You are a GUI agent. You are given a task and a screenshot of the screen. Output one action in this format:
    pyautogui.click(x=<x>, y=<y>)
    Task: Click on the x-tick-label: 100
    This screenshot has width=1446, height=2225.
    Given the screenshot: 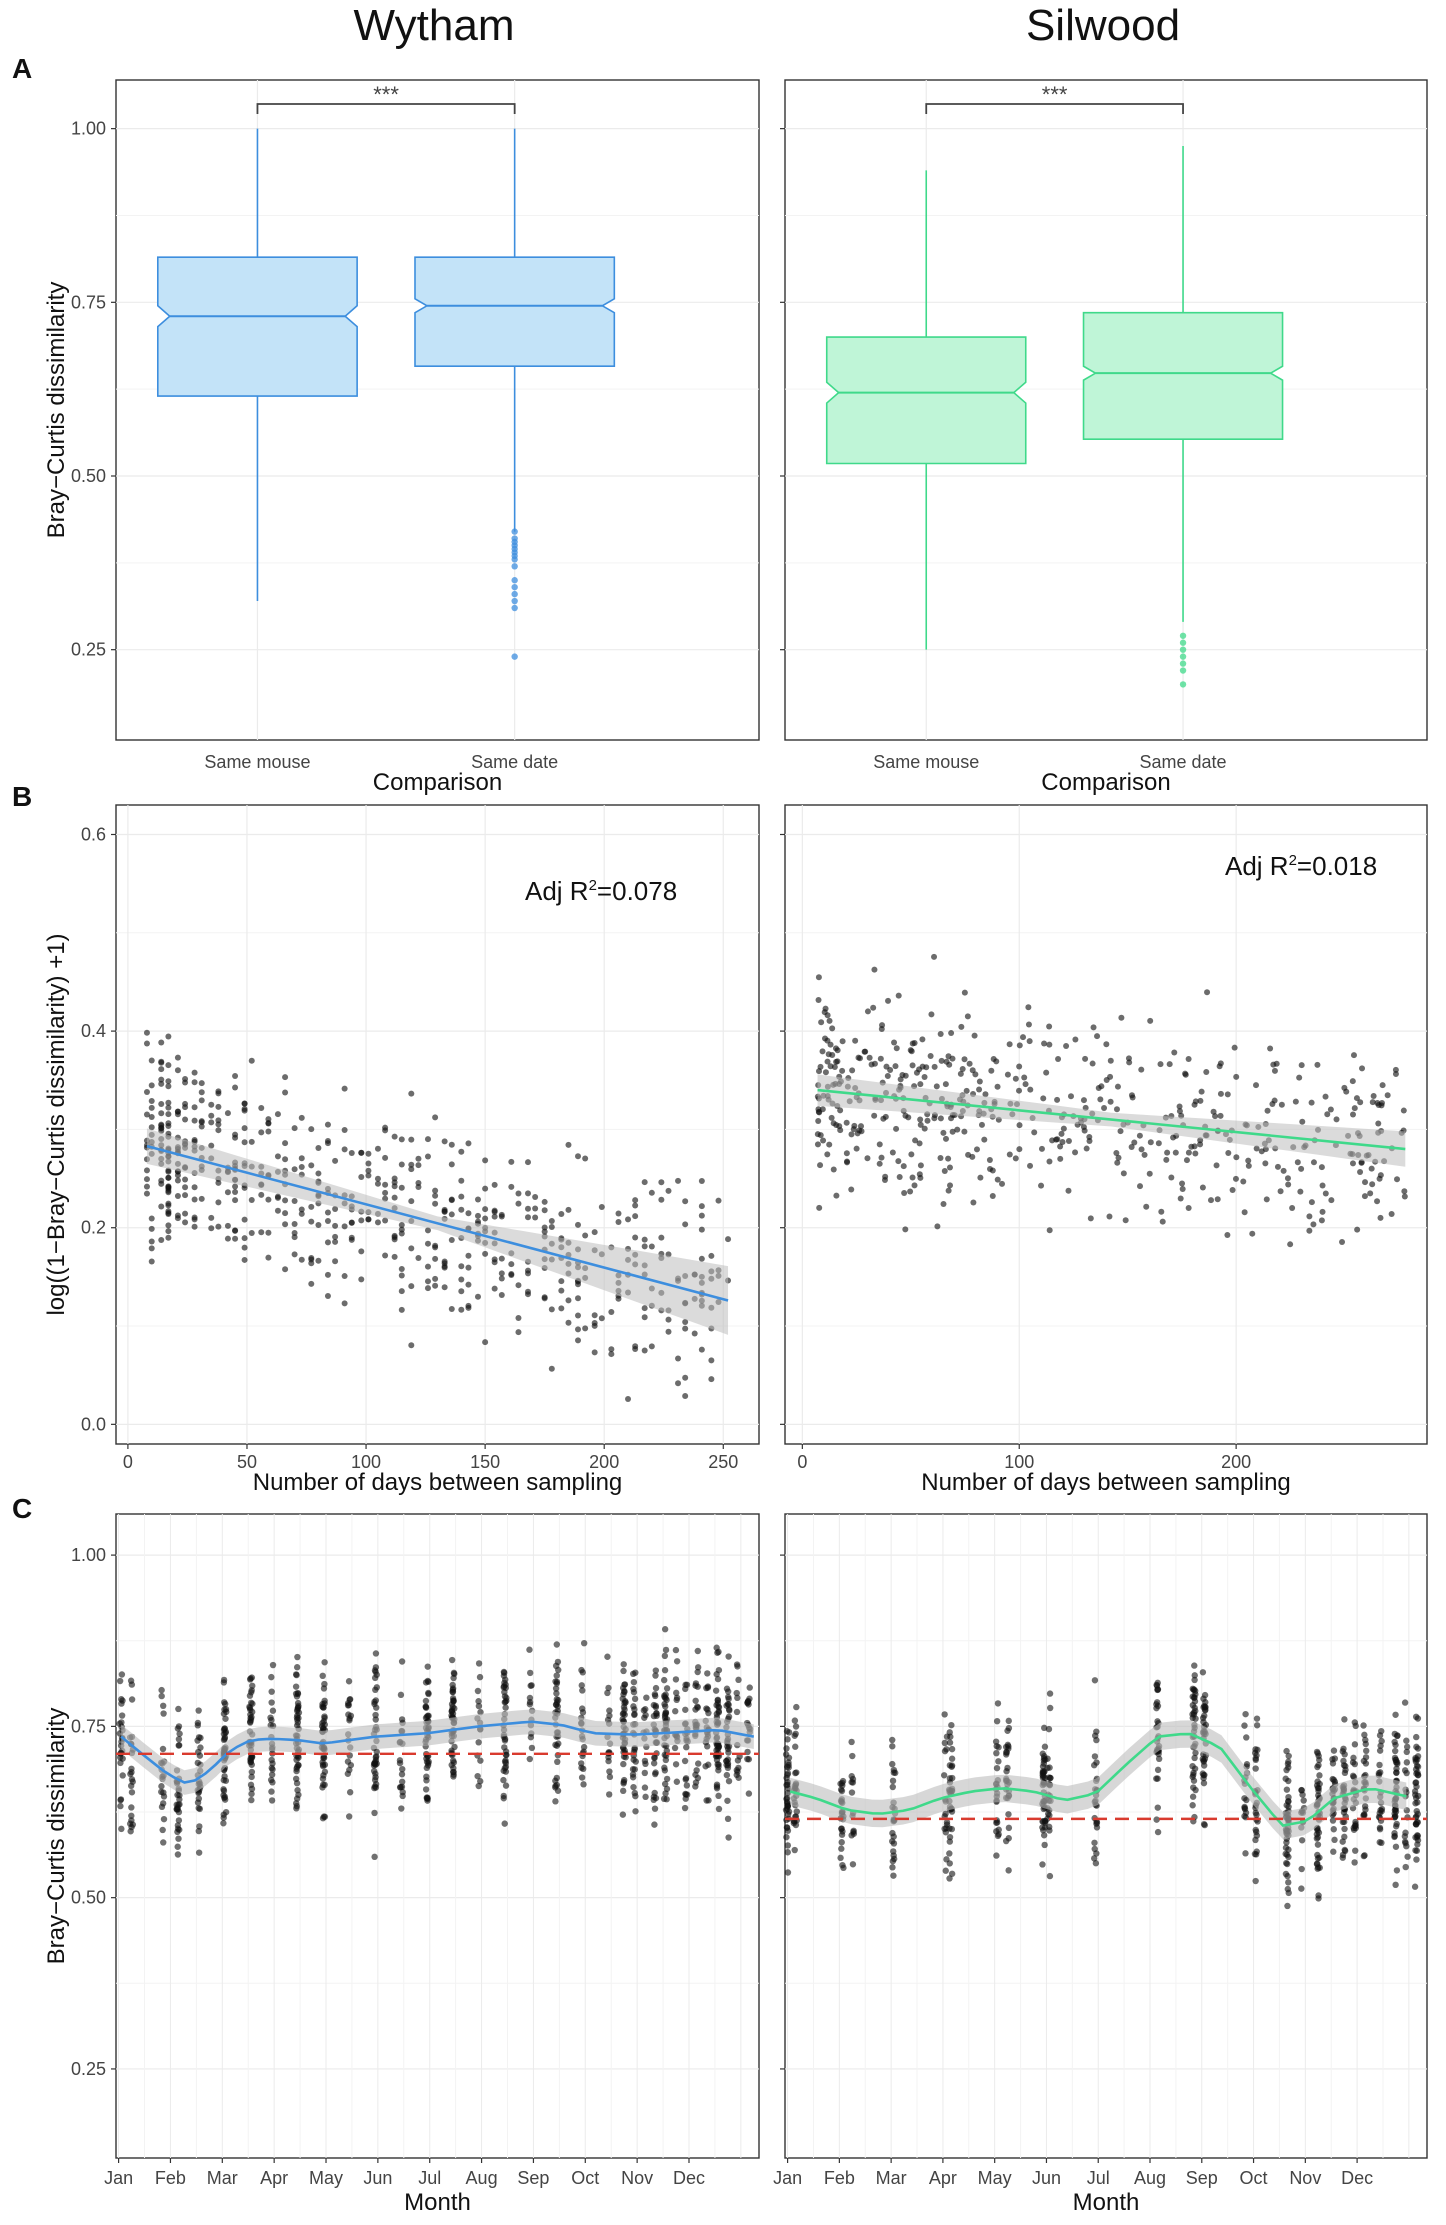 What is the action you would take?
    pyautogui.click(x=1019, y=1462)
    